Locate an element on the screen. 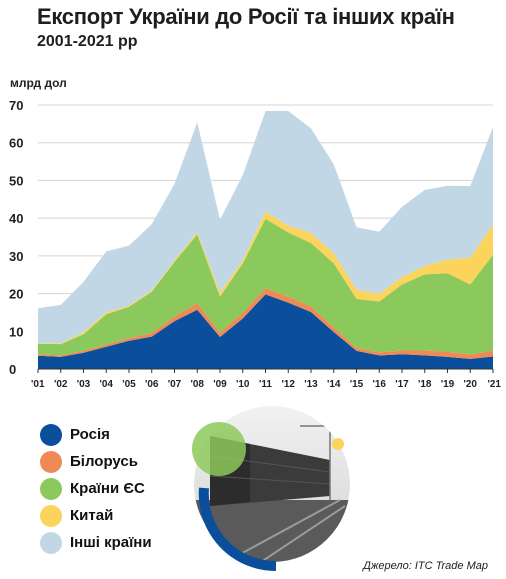  legend-label: Китай is located at coordinates (92, 515).